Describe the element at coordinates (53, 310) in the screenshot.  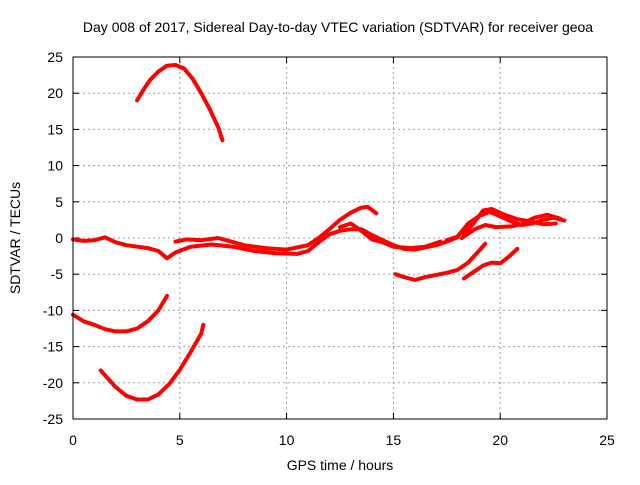
I see `y-tick-label: -10` at that location.